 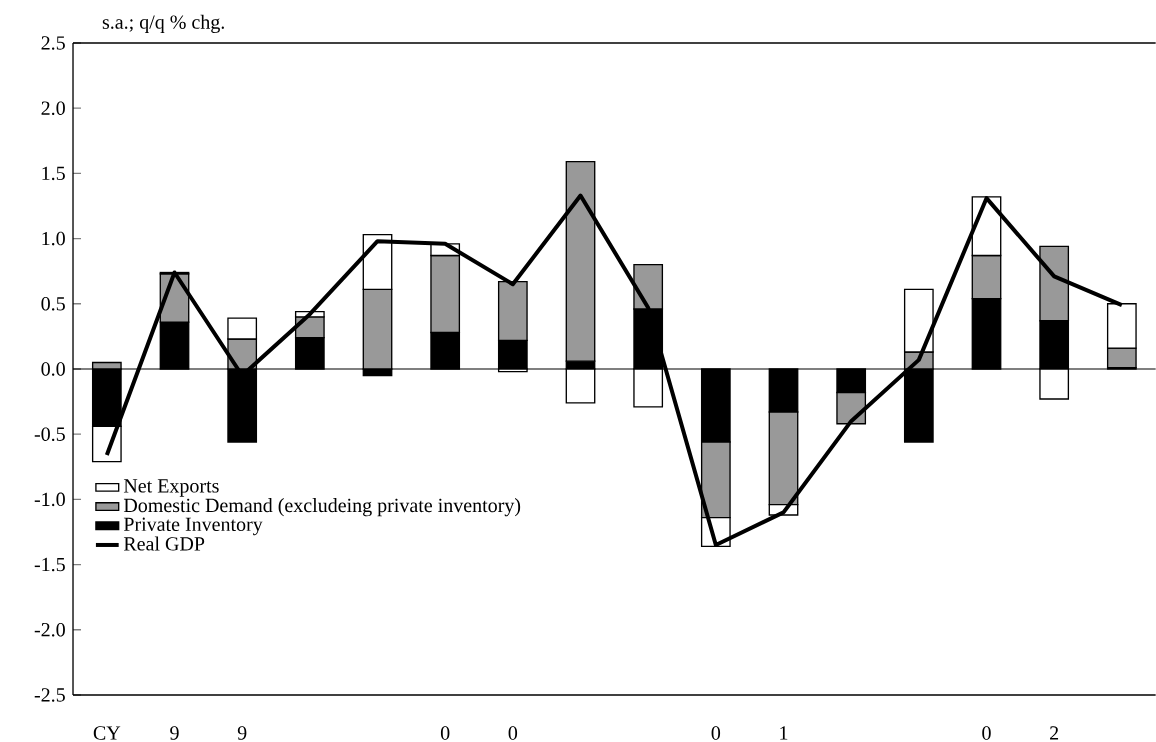 What do you see at coordinates (49, 564) in the screenshot?
I see `y-tick-label: -1.5` at bounding box center [49, 564].